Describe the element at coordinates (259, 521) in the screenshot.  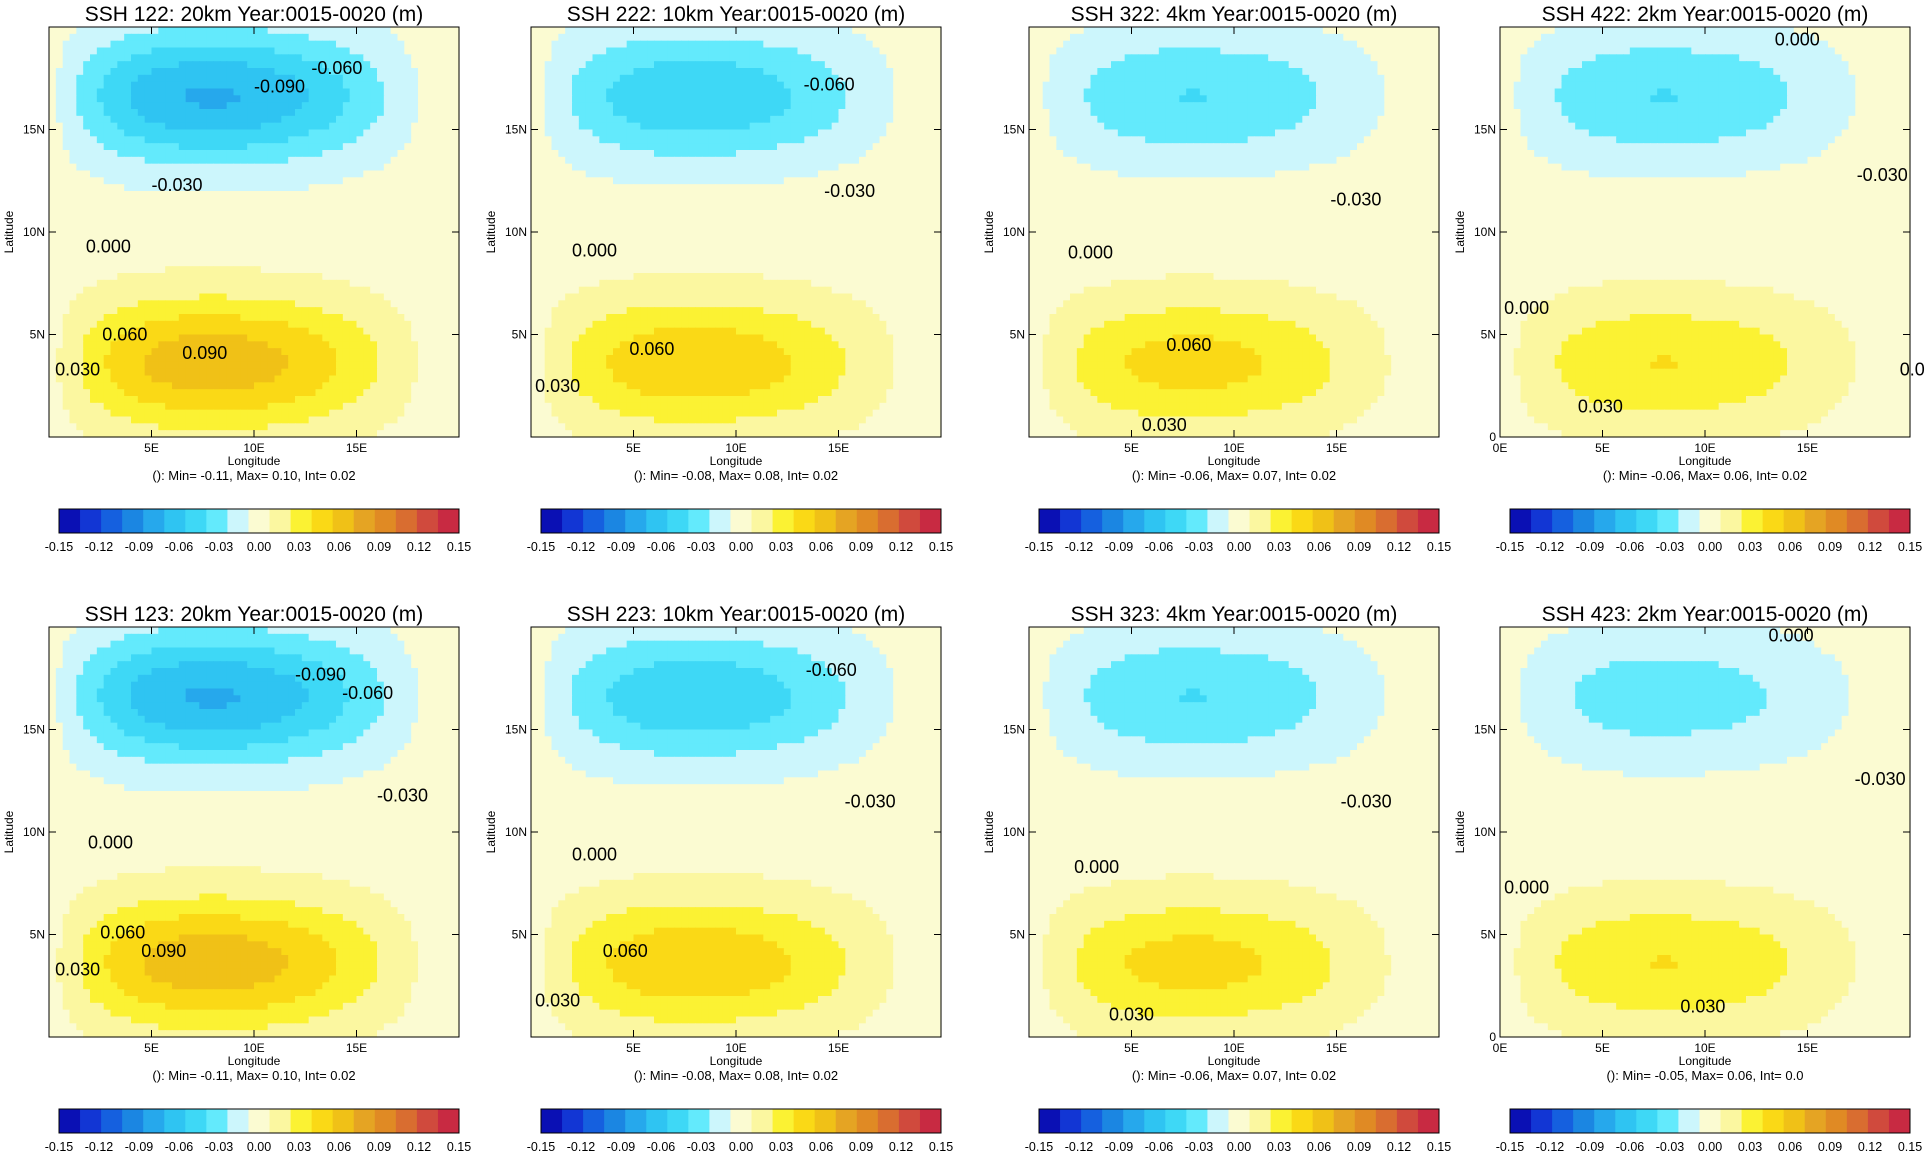
I see `colorbar-frame` at that location.